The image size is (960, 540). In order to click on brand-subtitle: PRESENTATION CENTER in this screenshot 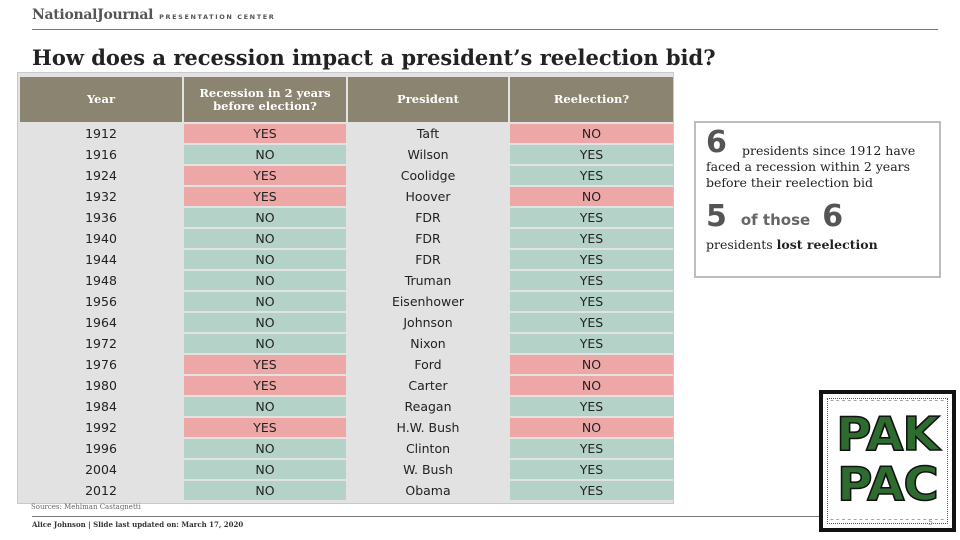, I will do `click(217, 17)`.